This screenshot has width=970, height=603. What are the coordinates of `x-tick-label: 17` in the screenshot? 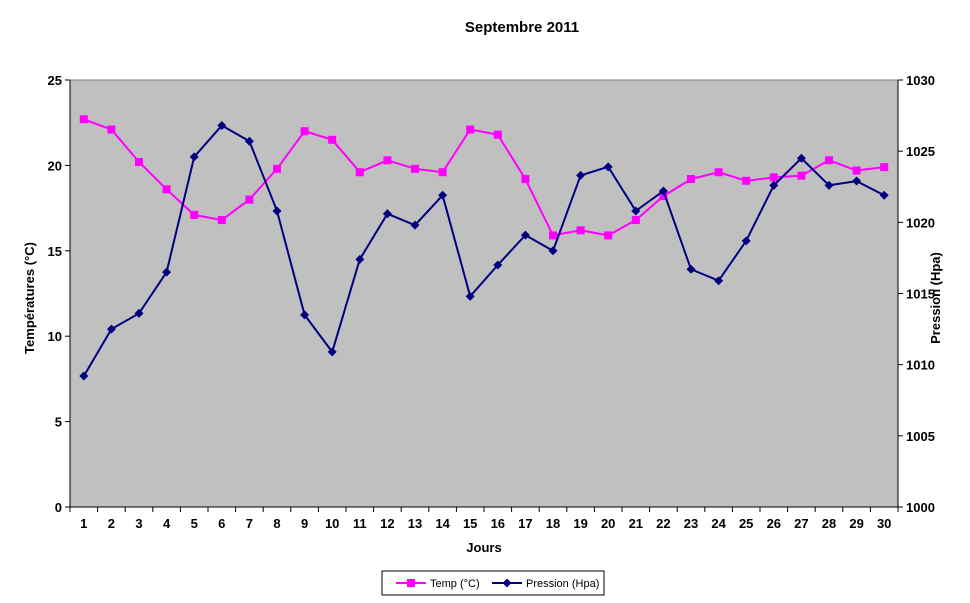 It's located at (525, 523).